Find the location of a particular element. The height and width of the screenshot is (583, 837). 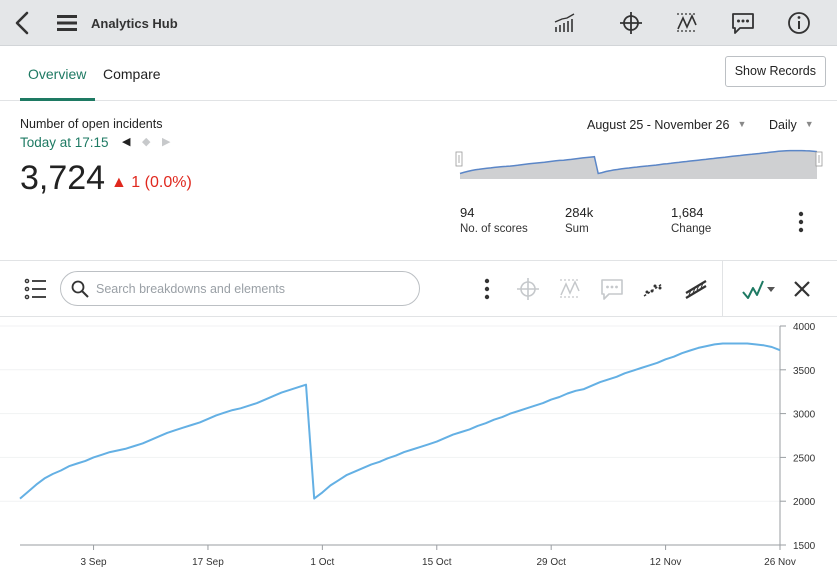

menu-icon is located at coordinates (67, 23).